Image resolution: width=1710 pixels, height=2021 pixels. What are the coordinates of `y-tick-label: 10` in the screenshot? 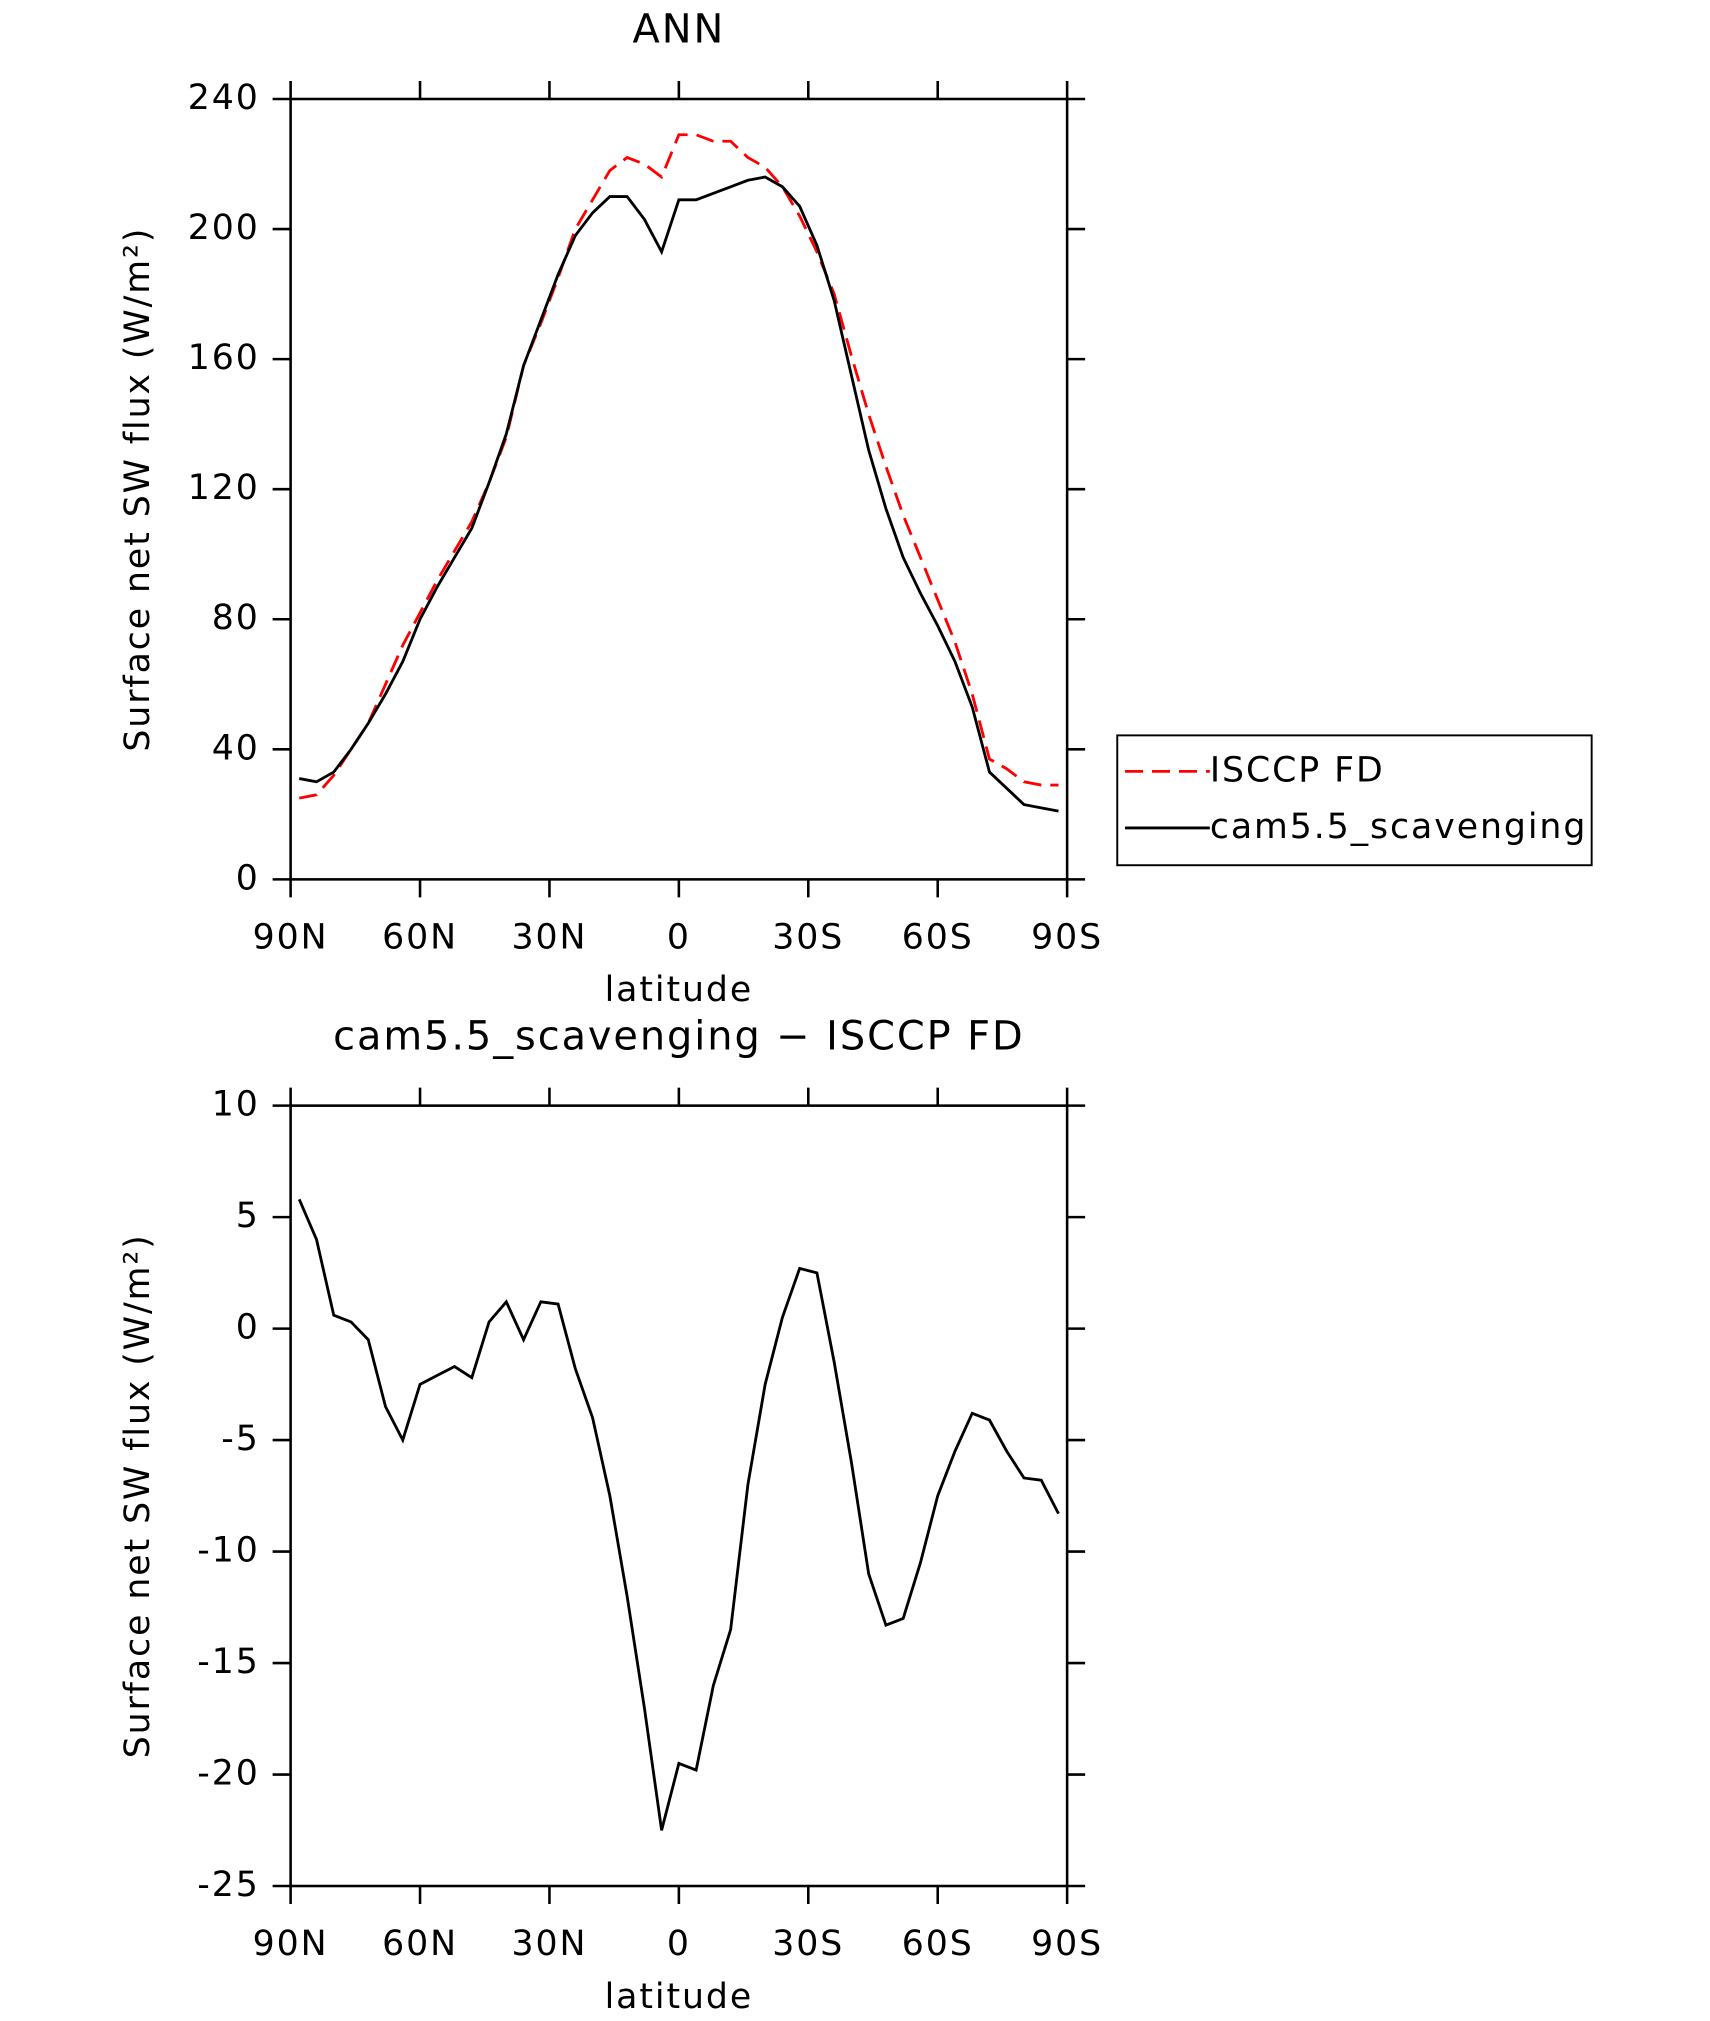 It's located at (236, 1105).